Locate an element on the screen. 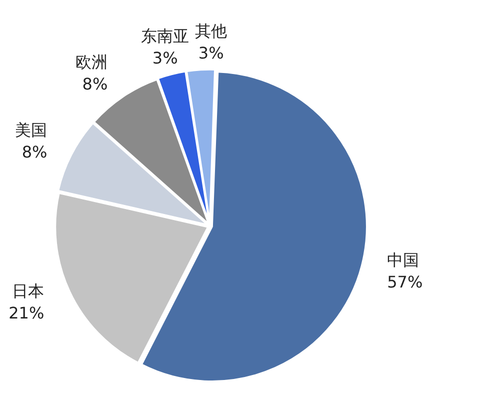  slice-label: 其他 is located at coordinates (211, 30).